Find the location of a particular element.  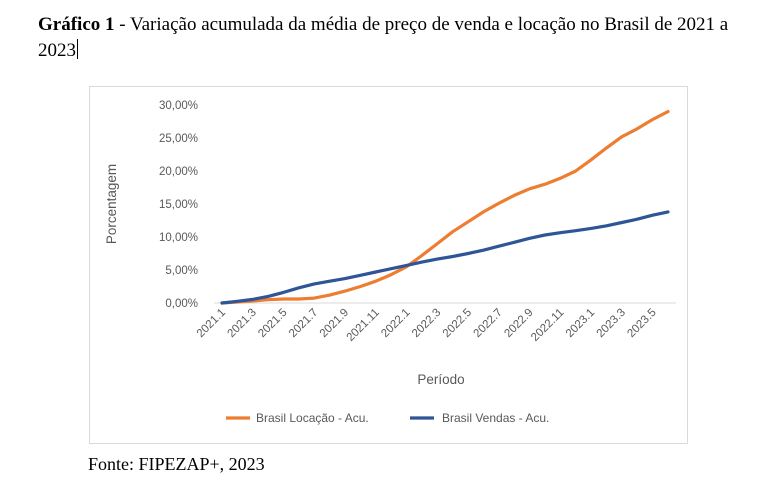

figure-source: Fonte: FIPEZAP+, 2023 is located at coordinates (176, 464).